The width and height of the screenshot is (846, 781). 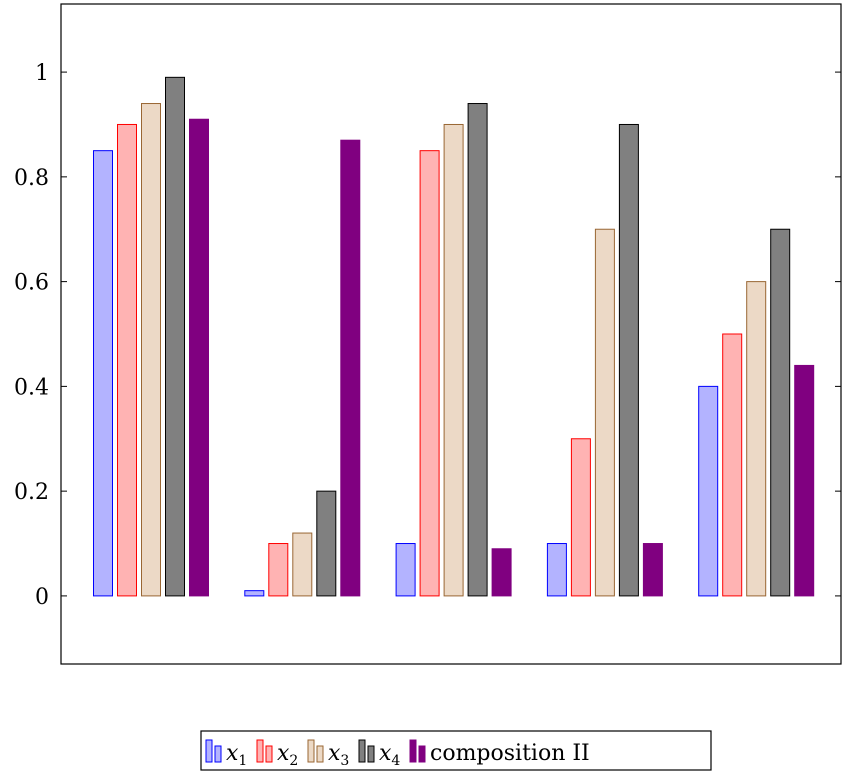 What do you see at coordinates (510, 753) in the screenshot?
I see `legend-label: composition II` at bounding box center [510, 753].